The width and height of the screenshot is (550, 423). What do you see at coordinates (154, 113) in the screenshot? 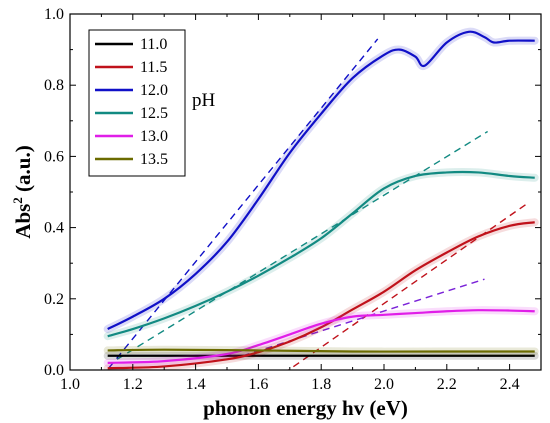
I see `legend-label: 12.5` at bounding box center [154, 113].